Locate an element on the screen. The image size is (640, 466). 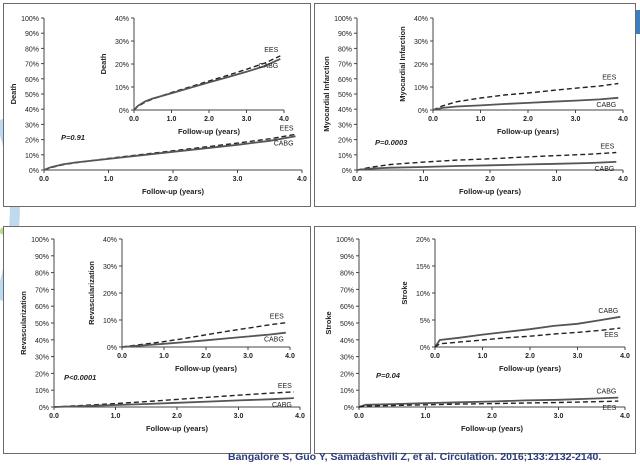
stroke-inset-legend-cabg: CABG is located at coordinates (608, 311).